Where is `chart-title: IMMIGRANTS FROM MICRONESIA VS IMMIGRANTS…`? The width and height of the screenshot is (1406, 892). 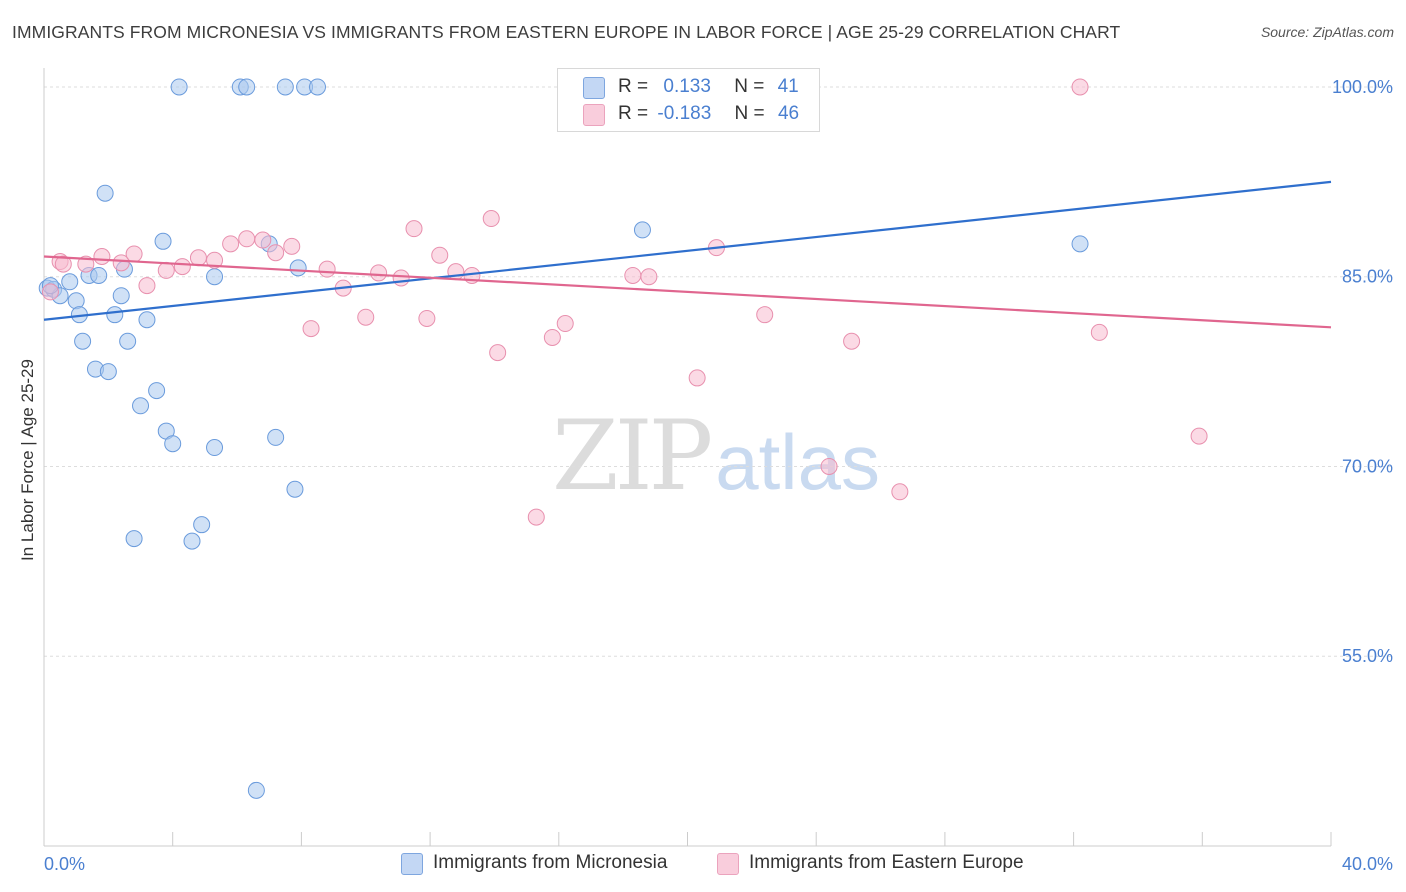 chart-title: IMMIGRANTS FROM MICRONESIA VS IMMIGRANTS… is located at coordinates (566, 32).